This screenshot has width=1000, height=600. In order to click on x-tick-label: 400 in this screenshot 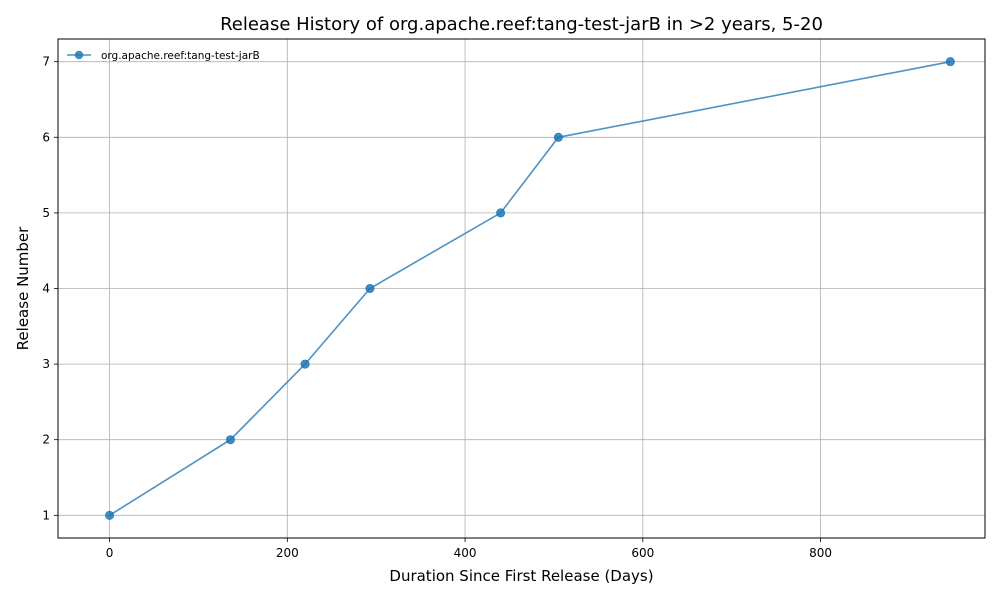, I will do `click(465, 553)`.